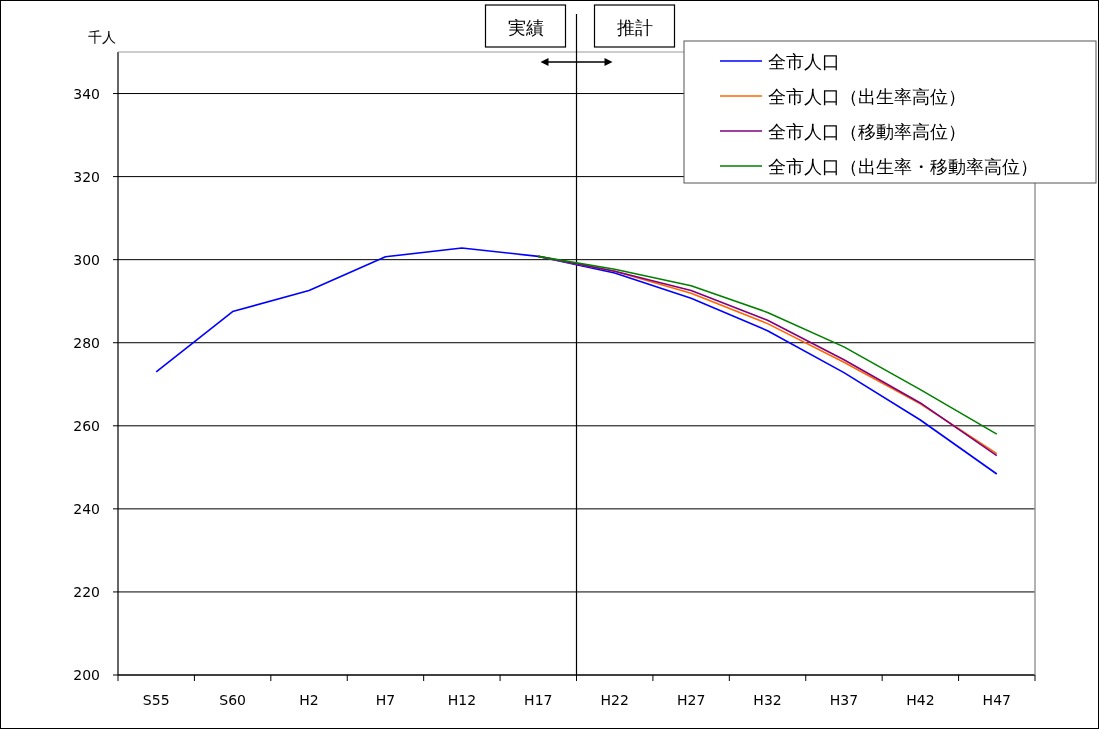 This screenshot has width=1099, height=729. What do you see at coordinates (309, 700) in the screenshot?
I see `x-tick-label: H2` at bounding box center [309, 700].